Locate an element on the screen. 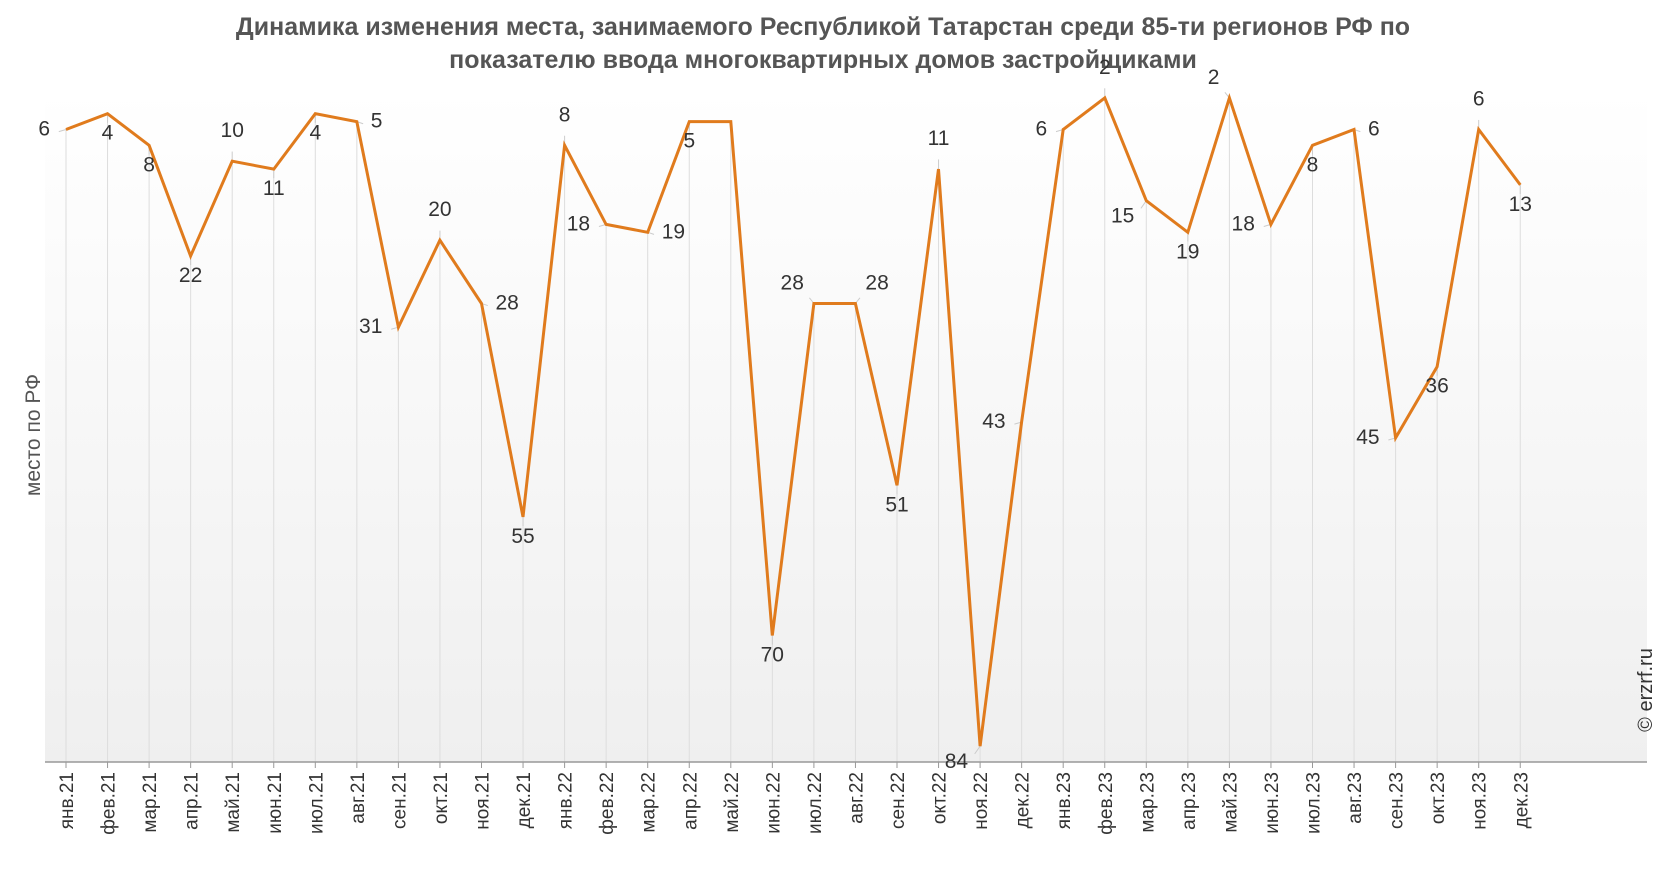 The width and height of the screenshot is (1666, 872). x-tick-label: апр.23 is located at coordinates (1189, 801).